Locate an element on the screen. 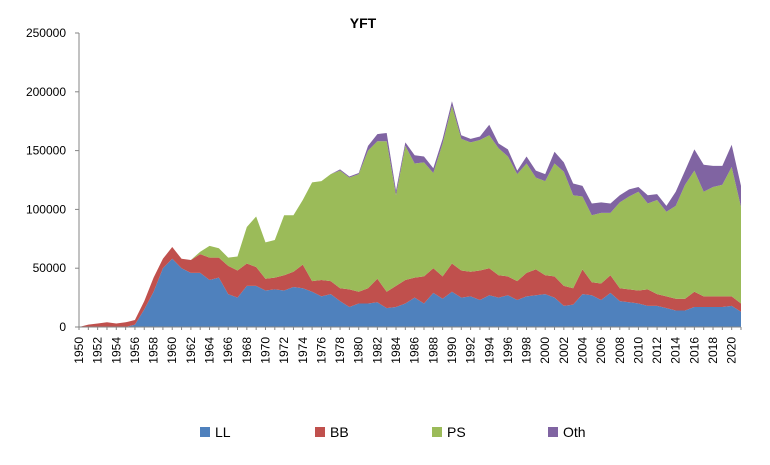 Image resolution: width=770 pixels, height=465 pixels. x-tick-label: 1994 is located at coordinates (489, 350).